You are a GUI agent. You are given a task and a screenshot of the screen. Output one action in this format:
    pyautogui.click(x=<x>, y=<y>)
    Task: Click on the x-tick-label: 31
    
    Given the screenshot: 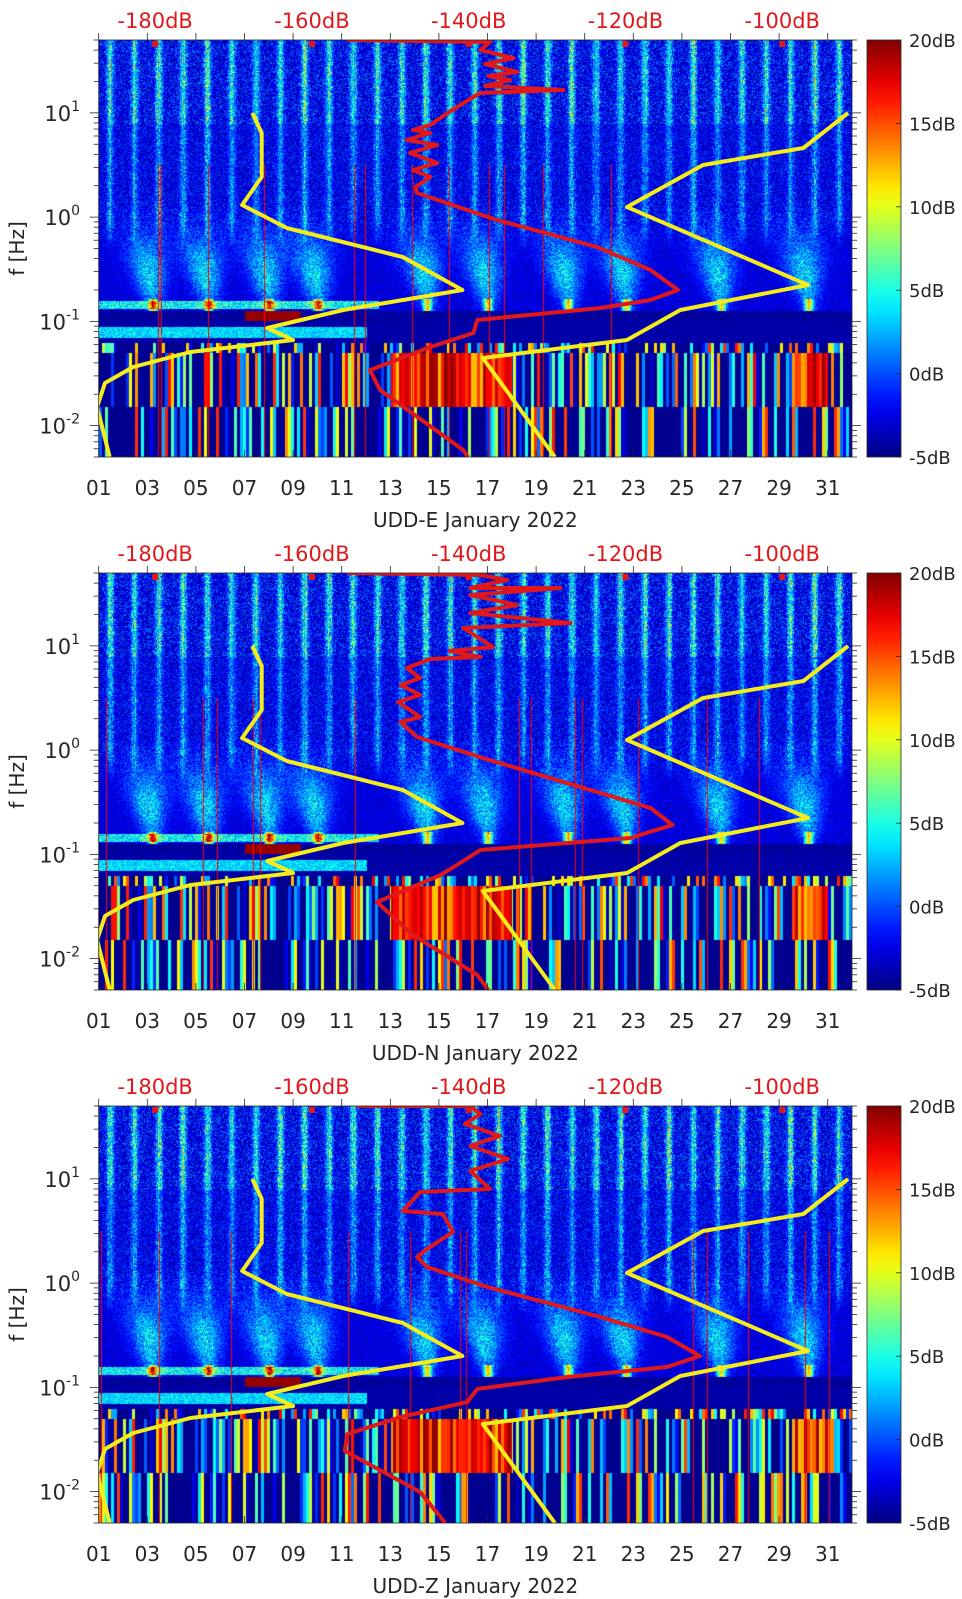 What is the action you would take?
    pyautogui.click(x=827, y=1554)
    